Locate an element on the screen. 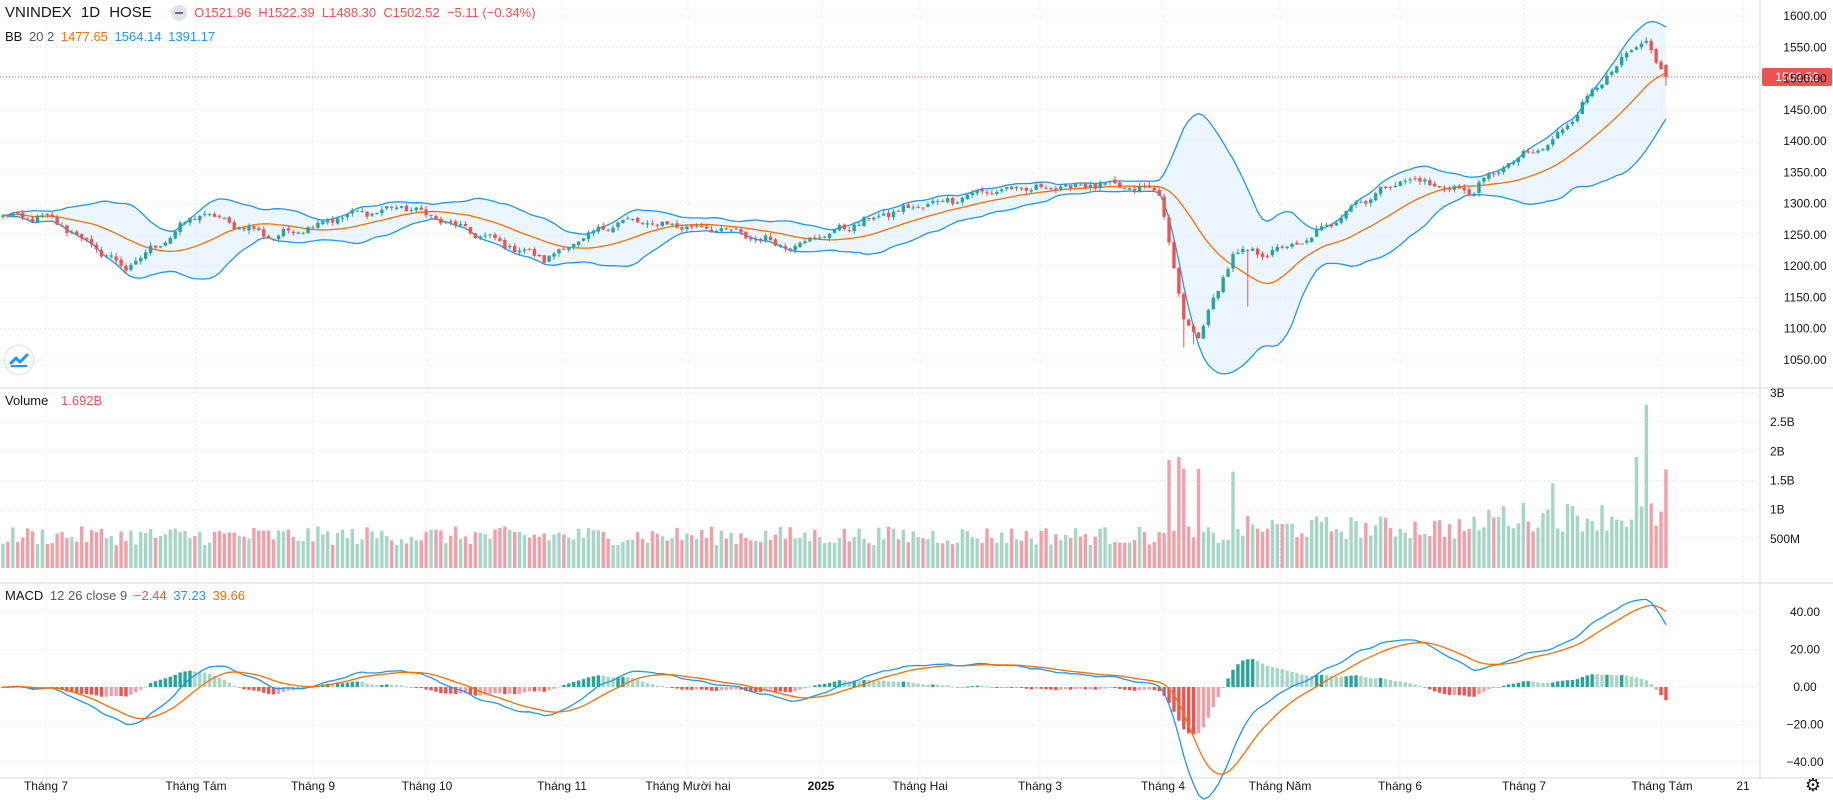  macd-tick-label: 0.00 is located at coordinates (1805, 687).